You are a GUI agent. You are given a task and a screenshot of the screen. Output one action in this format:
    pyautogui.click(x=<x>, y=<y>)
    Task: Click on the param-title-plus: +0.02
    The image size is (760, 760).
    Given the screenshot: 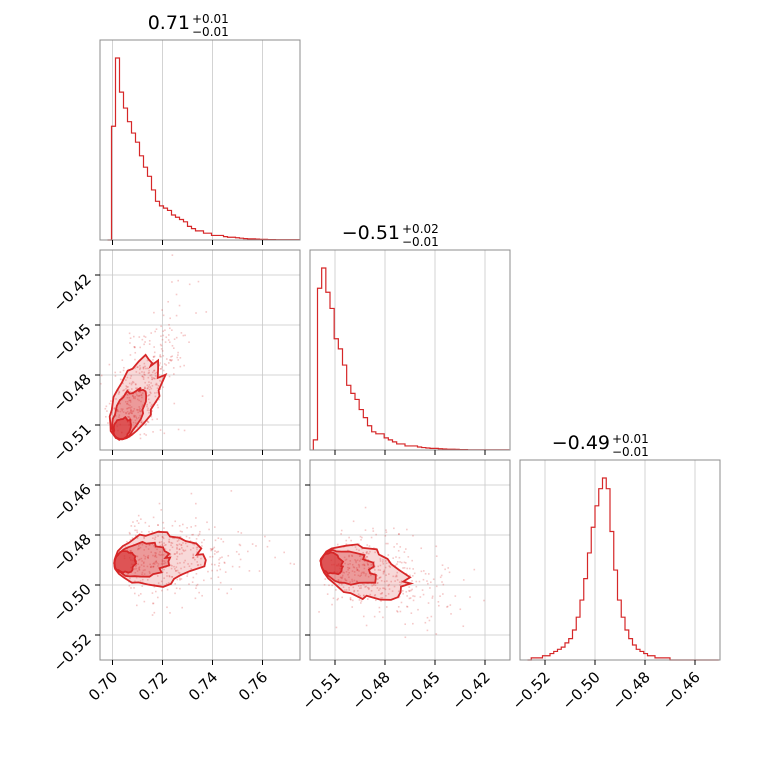 What is the action you would take?
    pyautogui.click(x=420, y=229)
    